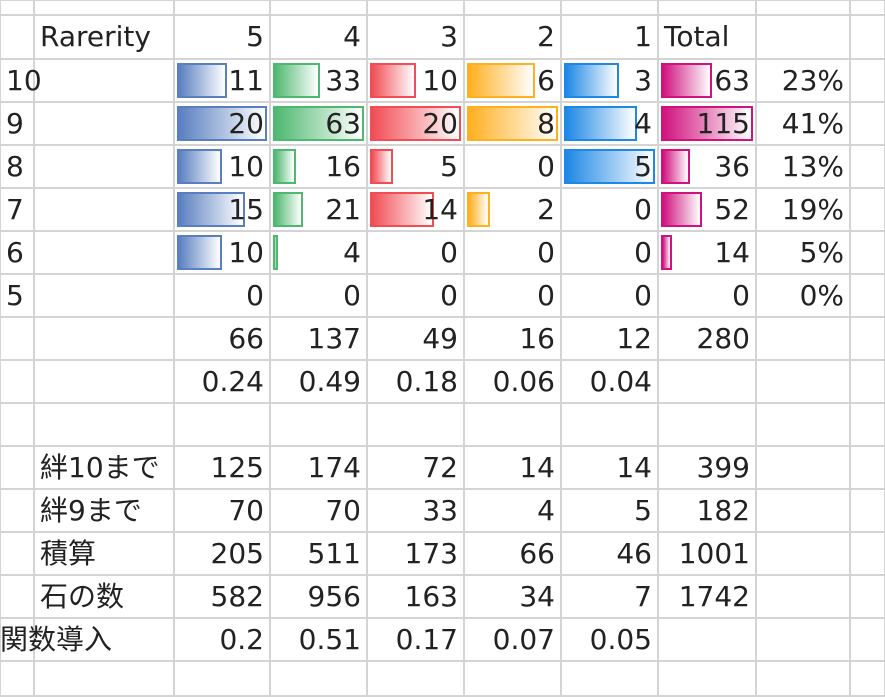  What do you see at coordinates (707, 510) in the screenshot?
I see `extra-total-cell: 182` at bounding box center [707, 510].